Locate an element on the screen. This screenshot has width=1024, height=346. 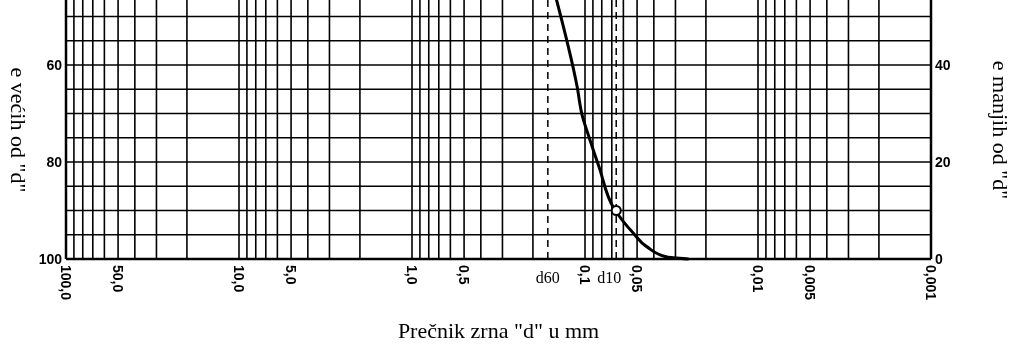
y2-tick-label: 20 is located at coordinates (943, 162).